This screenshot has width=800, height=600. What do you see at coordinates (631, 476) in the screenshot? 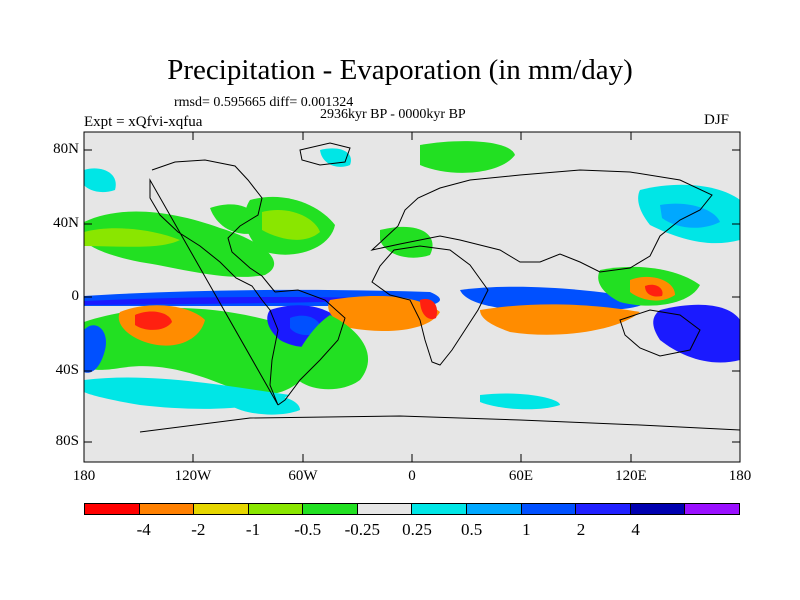
I see `lon-label: 120E` at bounding box center [631, 476].